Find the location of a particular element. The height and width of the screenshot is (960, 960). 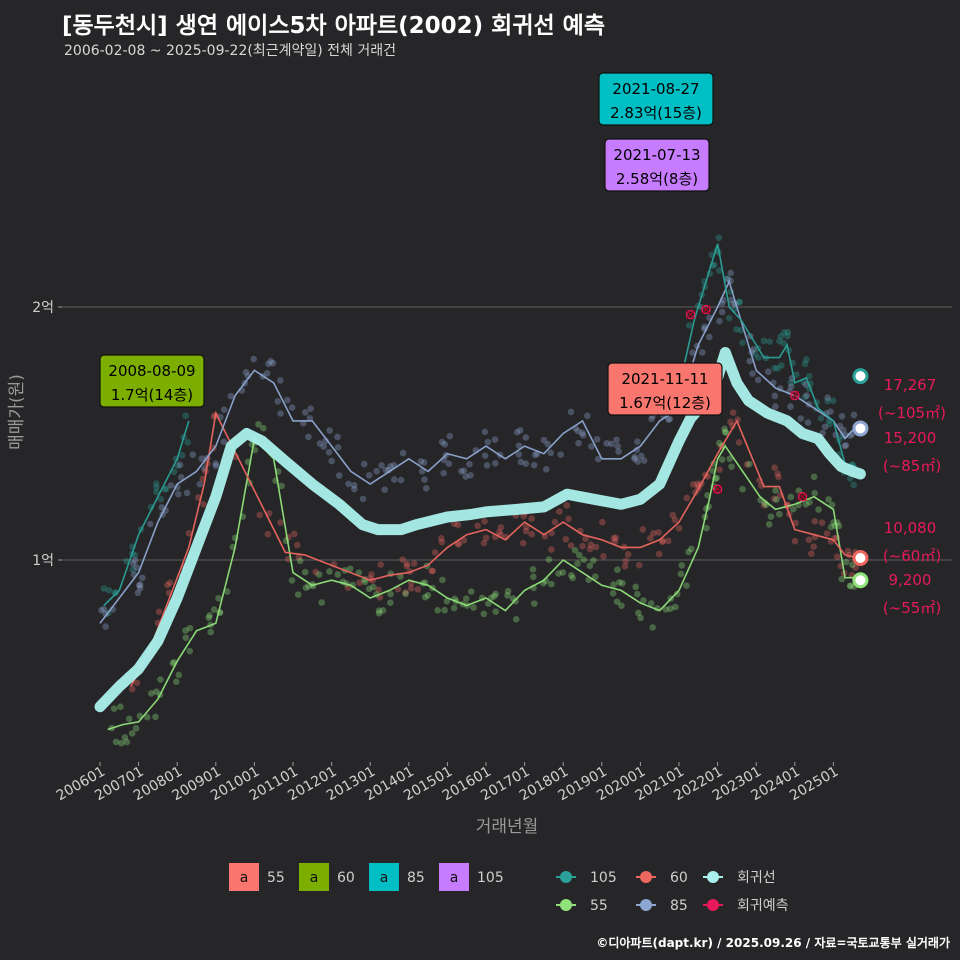

callout-date: 2021-11-11 is located at coordinates (664, 379).